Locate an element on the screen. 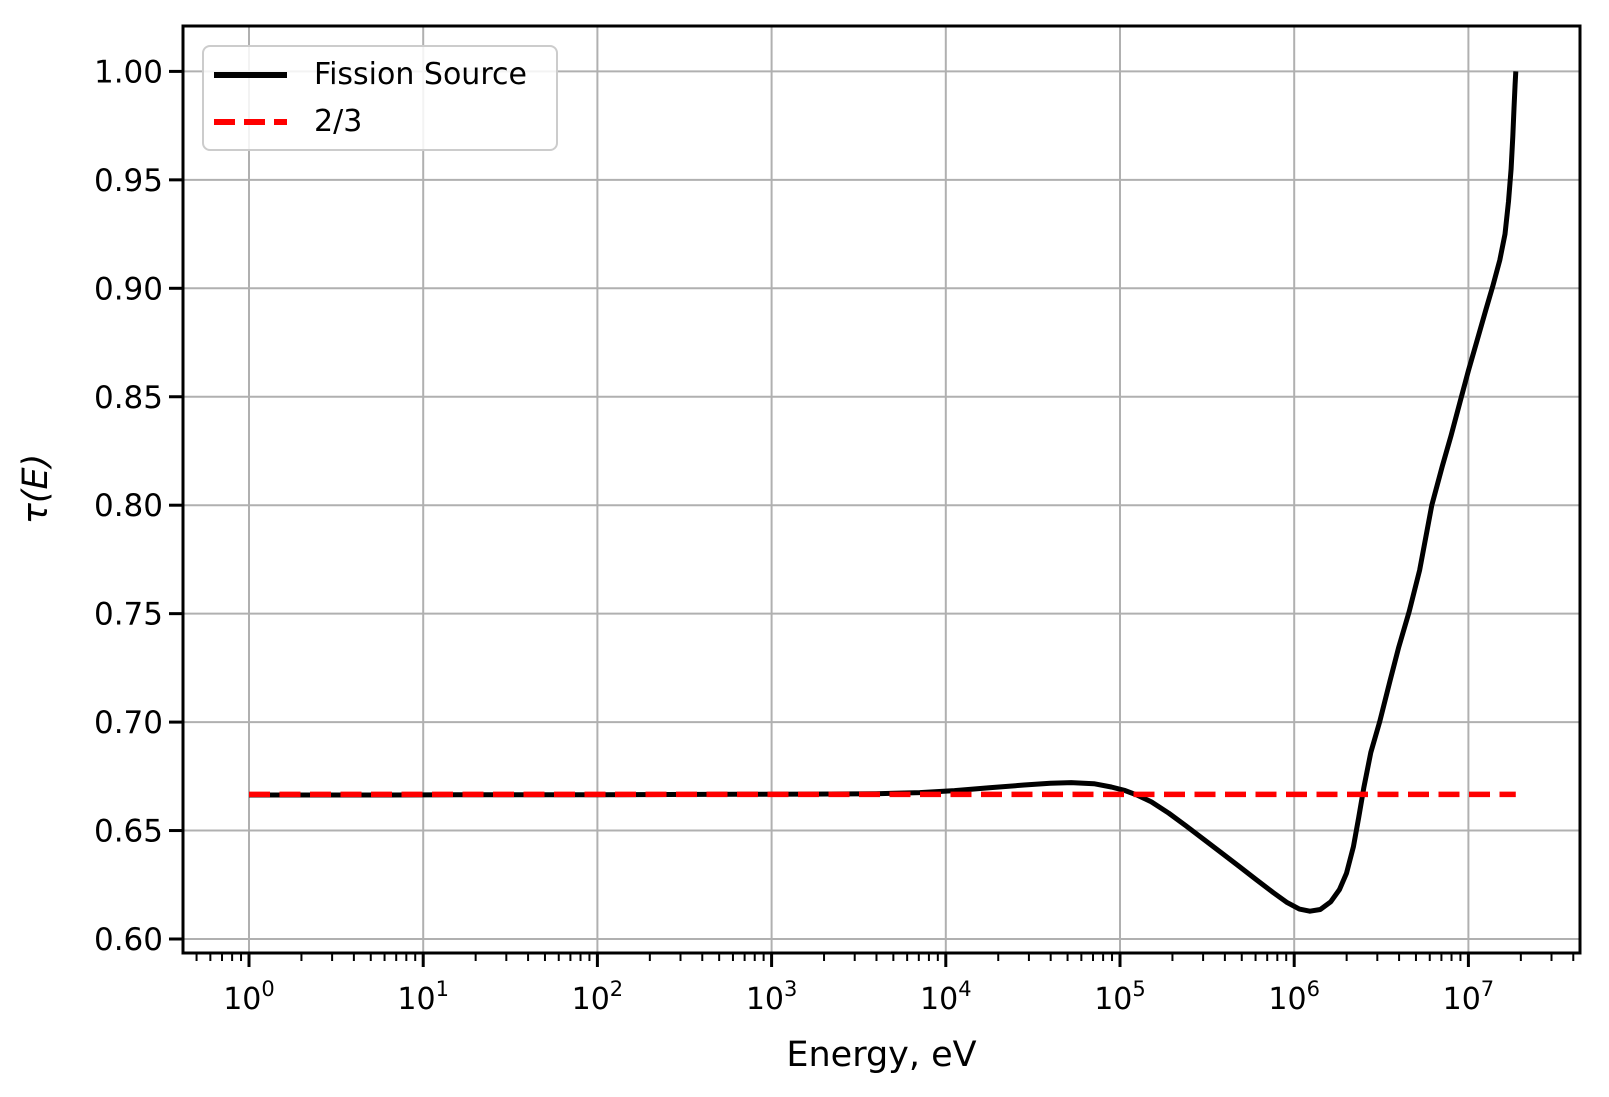 This screenshot has width=1609, height=1097. legend-label-fission-source: Fission Source is located at coordinates (420, 74).